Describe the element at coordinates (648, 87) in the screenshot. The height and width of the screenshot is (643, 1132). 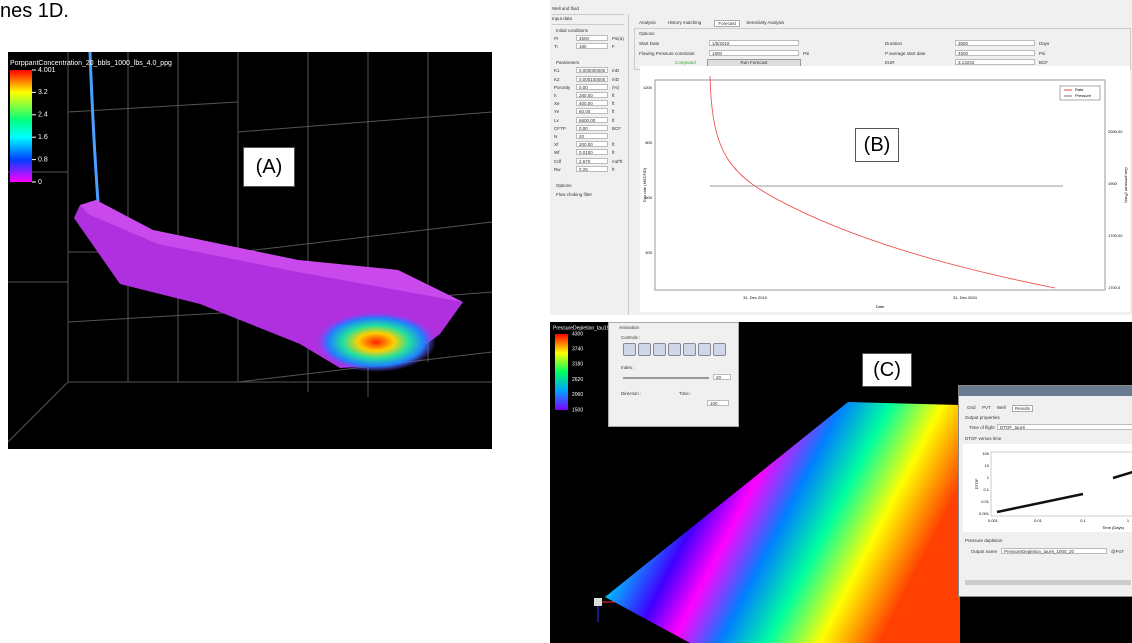
I see `y-tick-label: 1200` at that location.